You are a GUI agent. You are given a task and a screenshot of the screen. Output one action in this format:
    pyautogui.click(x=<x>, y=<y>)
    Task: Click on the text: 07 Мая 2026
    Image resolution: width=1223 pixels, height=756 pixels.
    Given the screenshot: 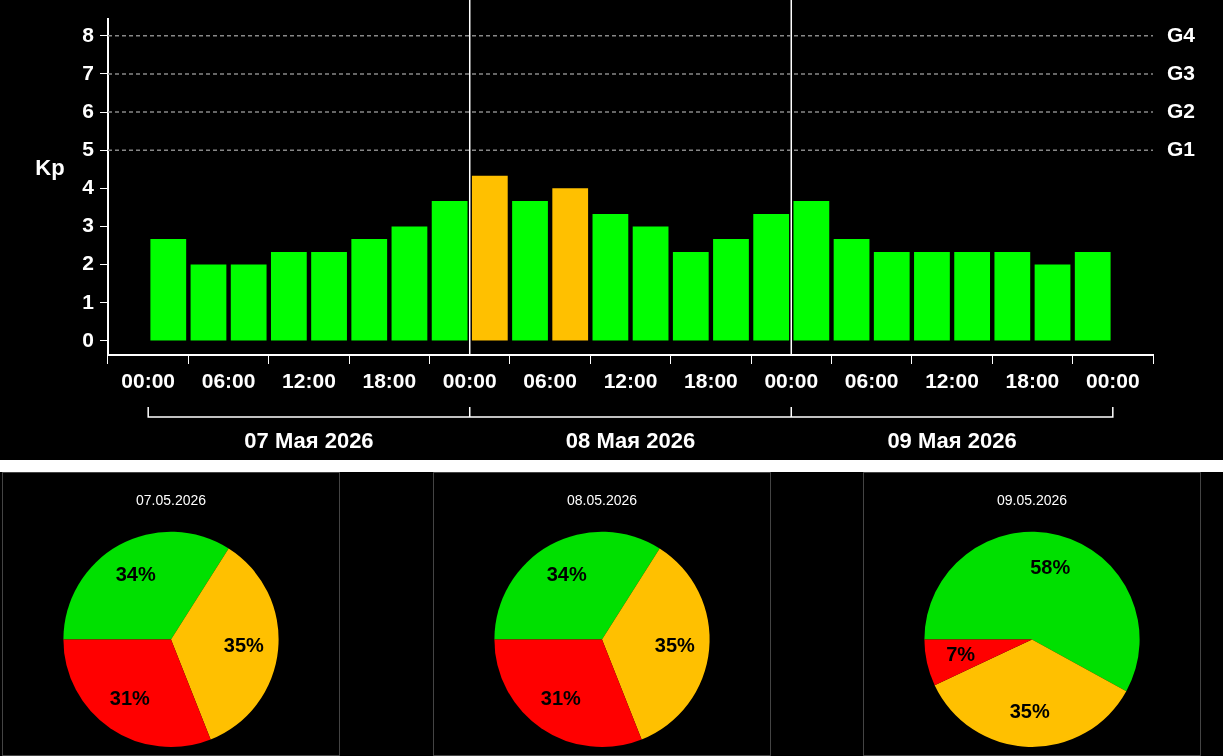 What is the action you would take?
    pyautogui.click(x=309, y=441)
    